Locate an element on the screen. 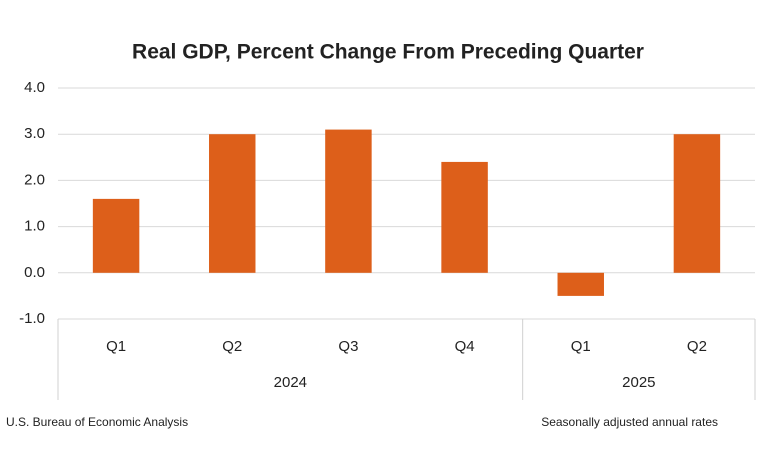 The image size is (768, 463). y-tick-label: 1.0 is located at coordinates (34, 226).